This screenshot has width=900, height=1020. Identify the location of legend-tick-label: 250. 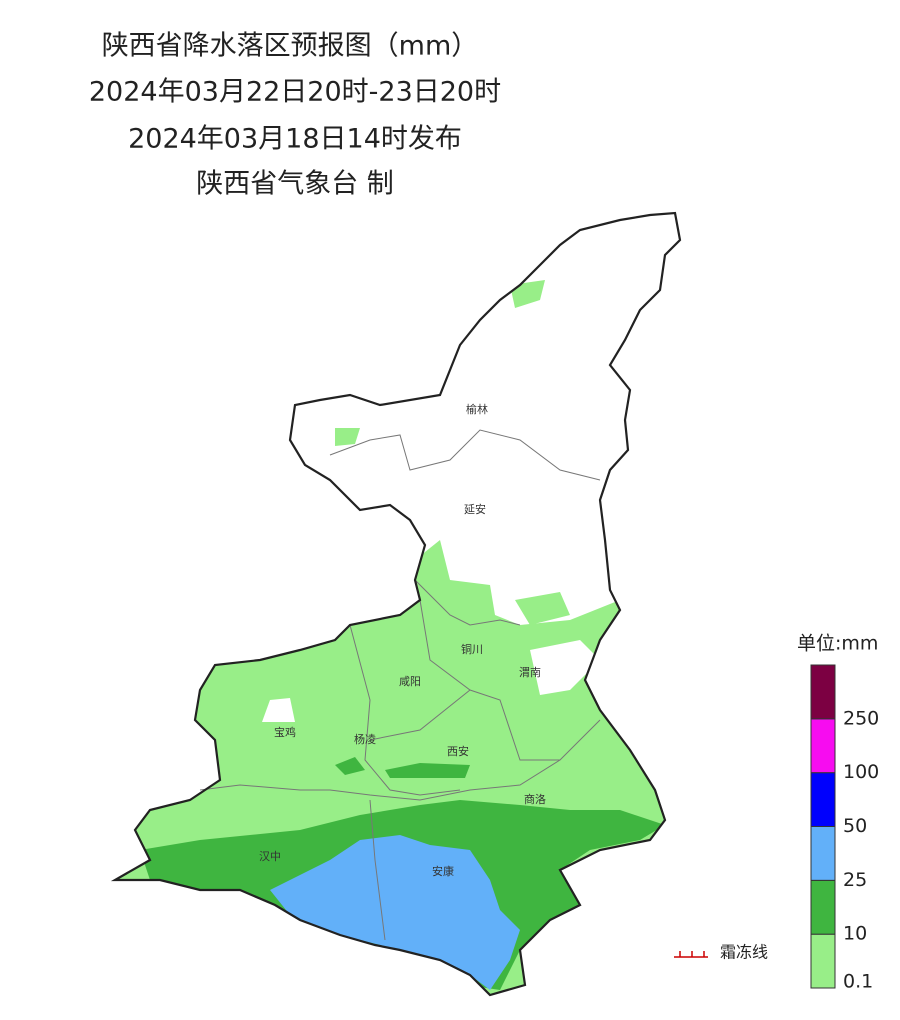
(861, 718).